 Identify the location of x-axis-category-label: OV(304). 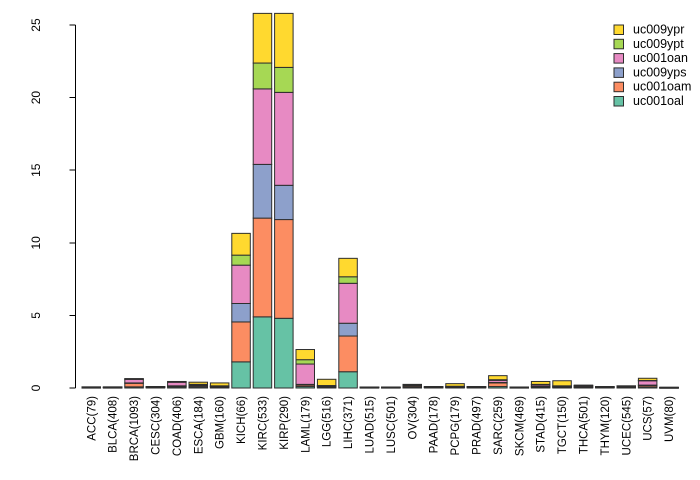
(413, 418).